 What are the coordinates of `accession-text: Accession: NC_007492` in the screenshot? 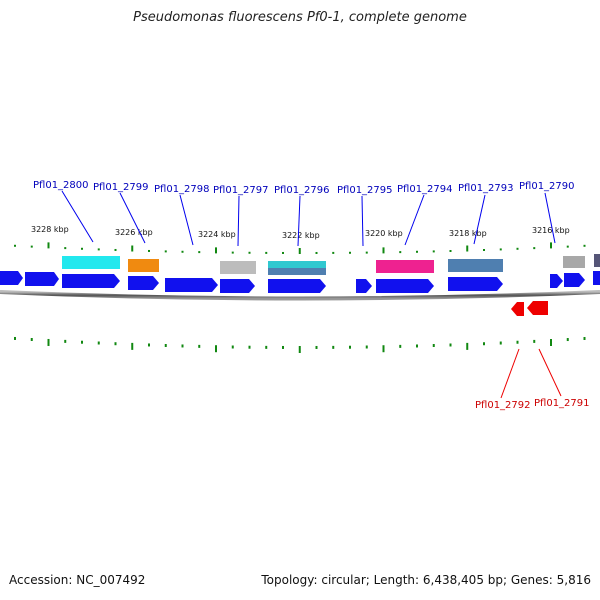 It's located at (77, 580).